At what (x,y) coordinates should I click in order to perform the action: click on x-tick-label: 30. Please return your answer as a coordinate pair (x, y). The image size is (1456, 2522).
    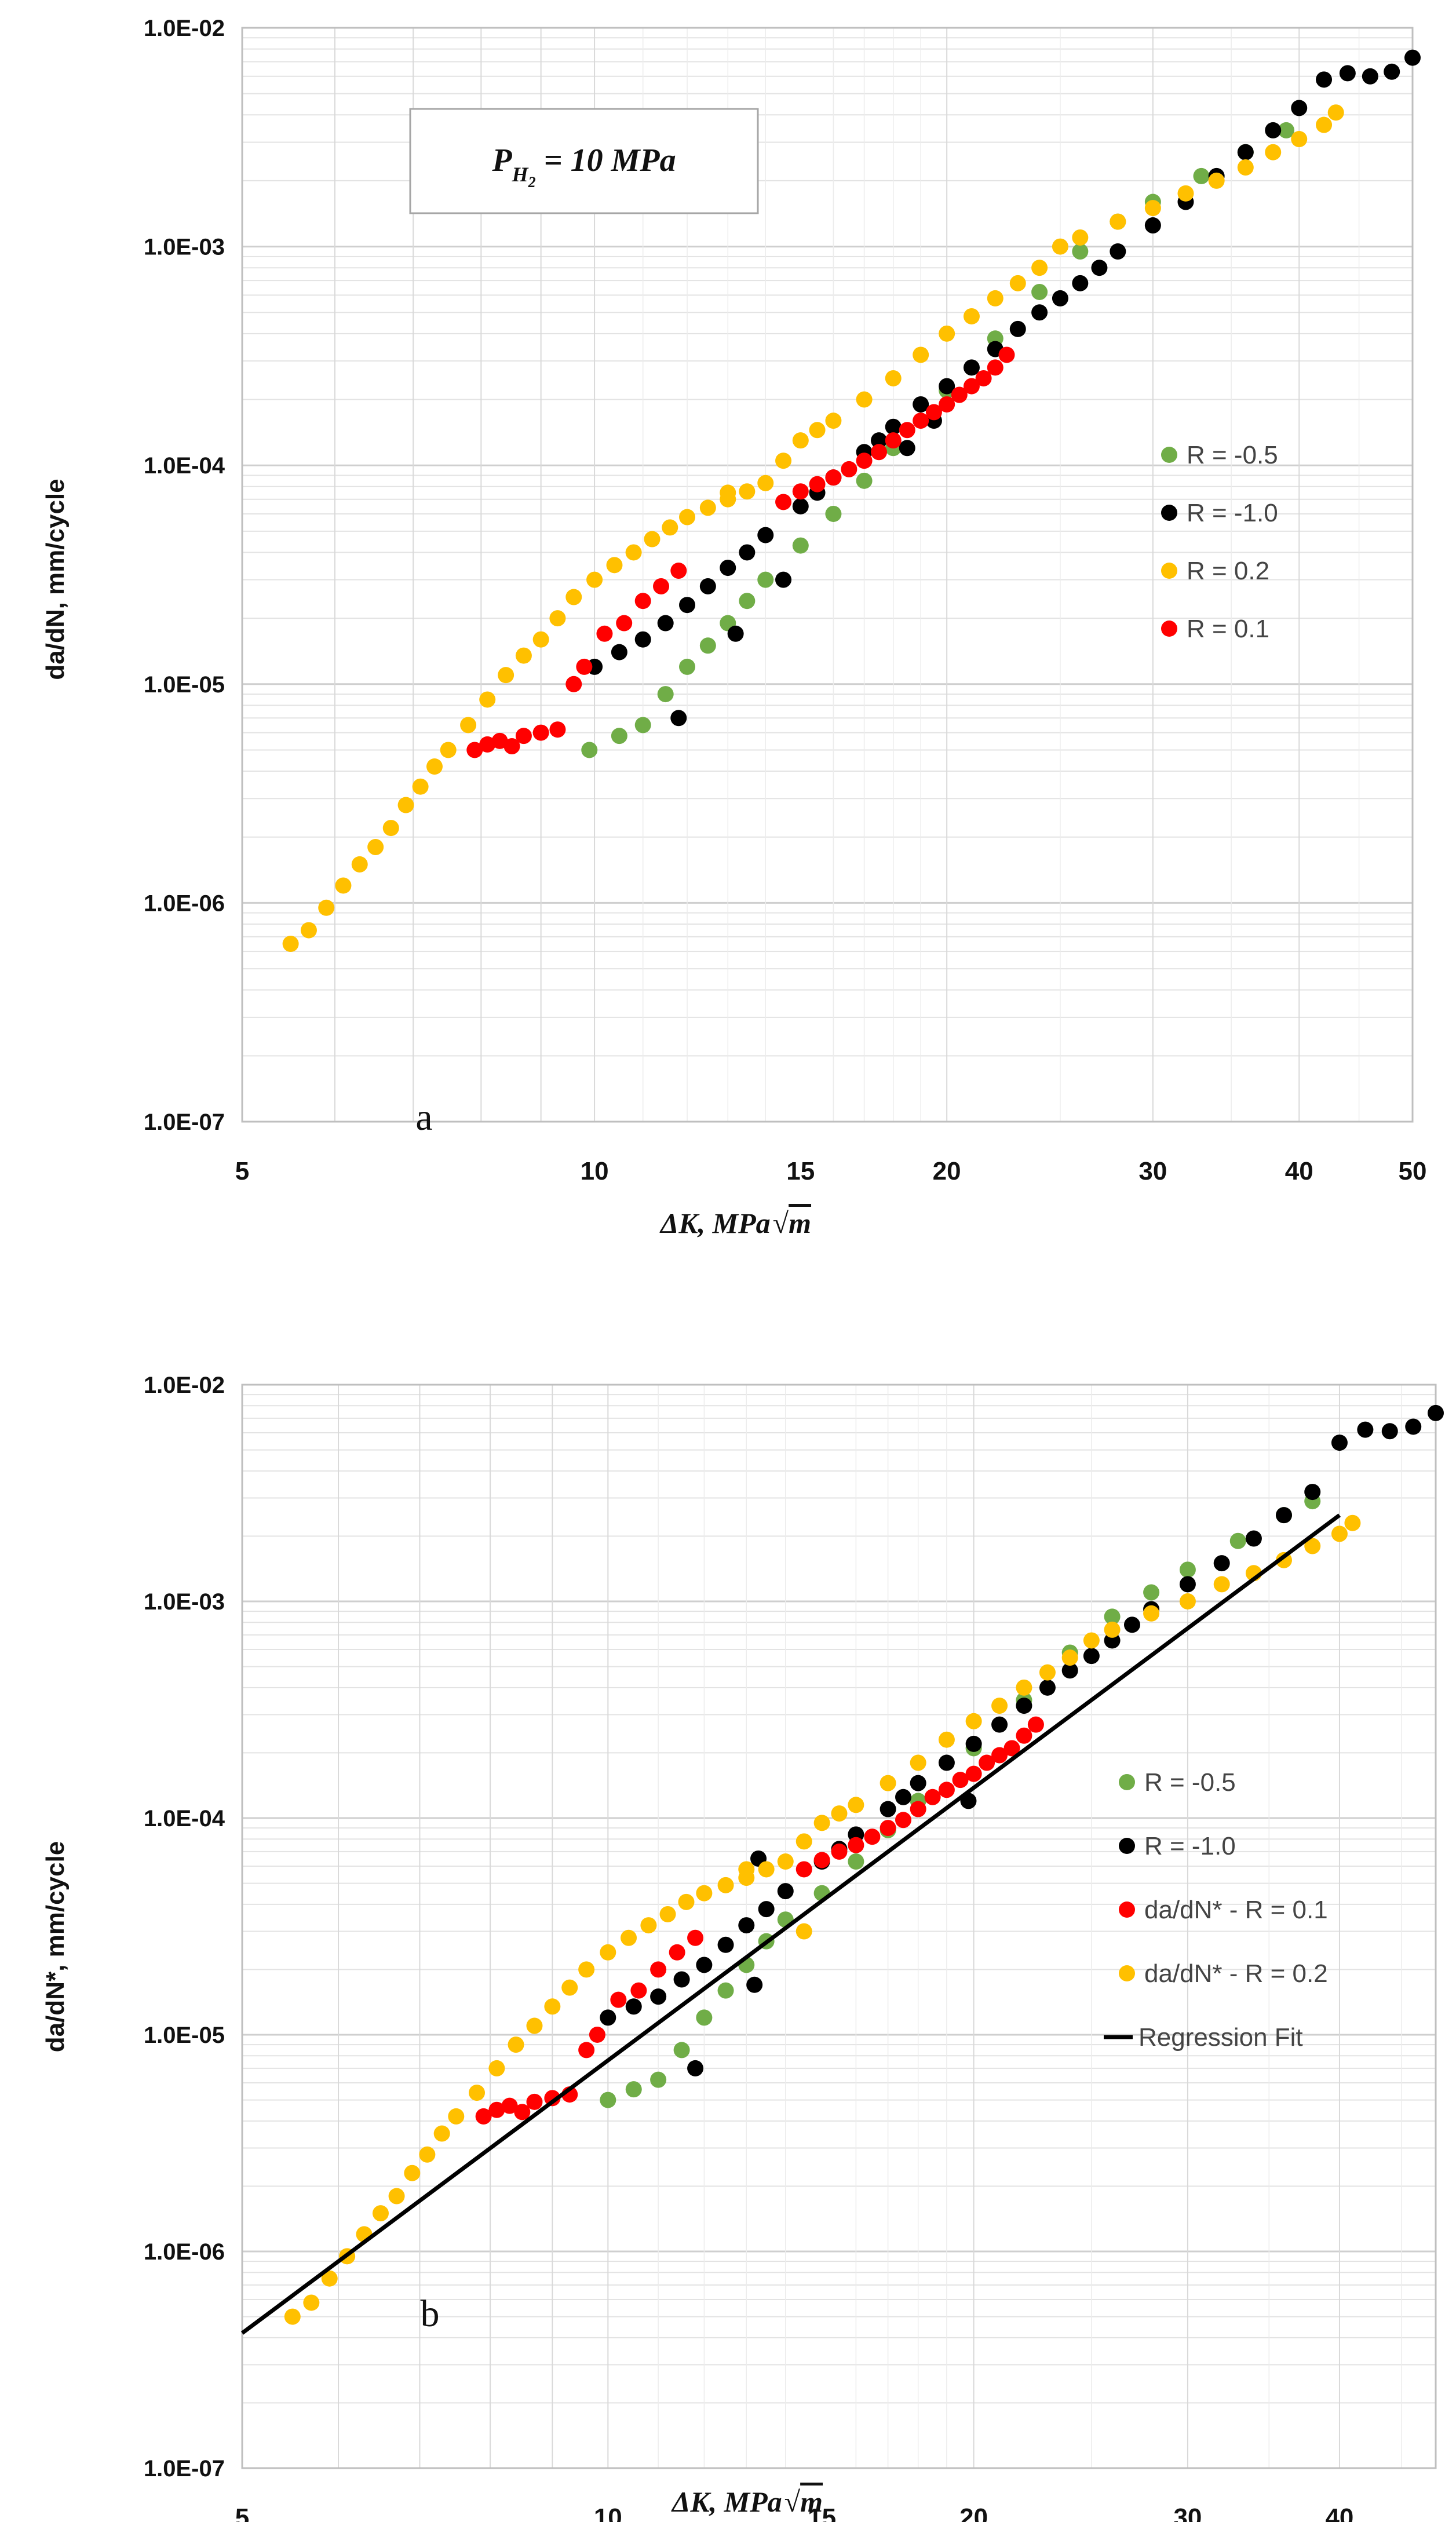
    Looking at the image, I should click on (1152, 1171).